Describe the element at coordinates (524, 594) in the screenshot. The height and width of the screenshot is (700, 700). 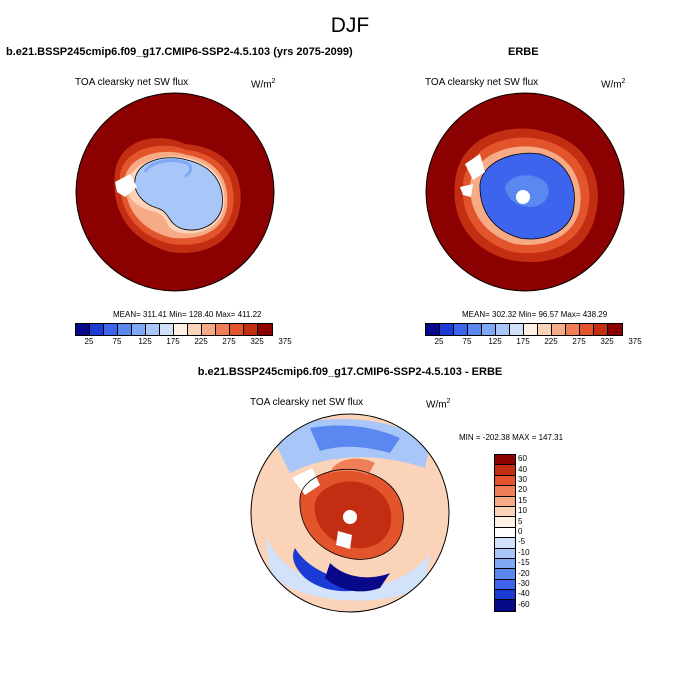
I see `diff-colorbar-tick-label: -40` at that location.